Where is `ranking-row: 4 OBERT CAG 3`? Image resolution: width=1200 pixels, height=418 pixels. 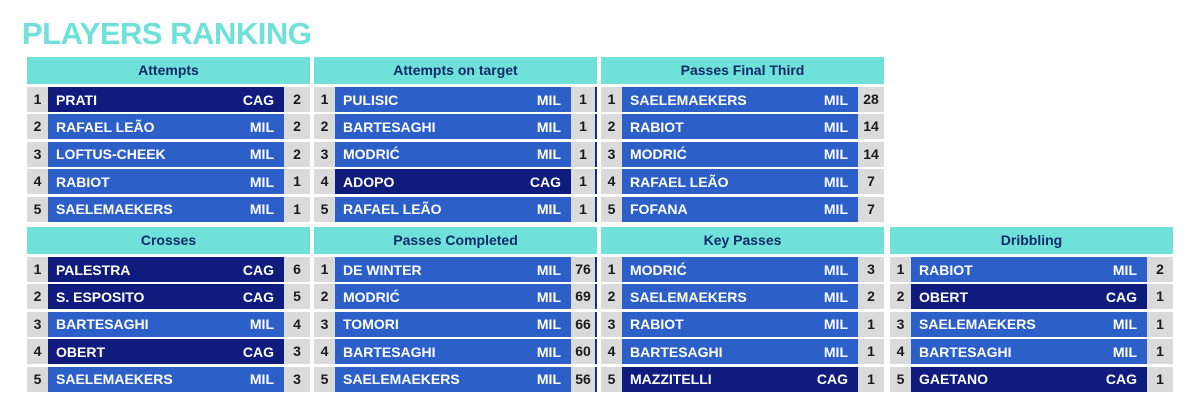 ranking-row: 4 OBERT CAG 3 is located at coordinates (168, 352).